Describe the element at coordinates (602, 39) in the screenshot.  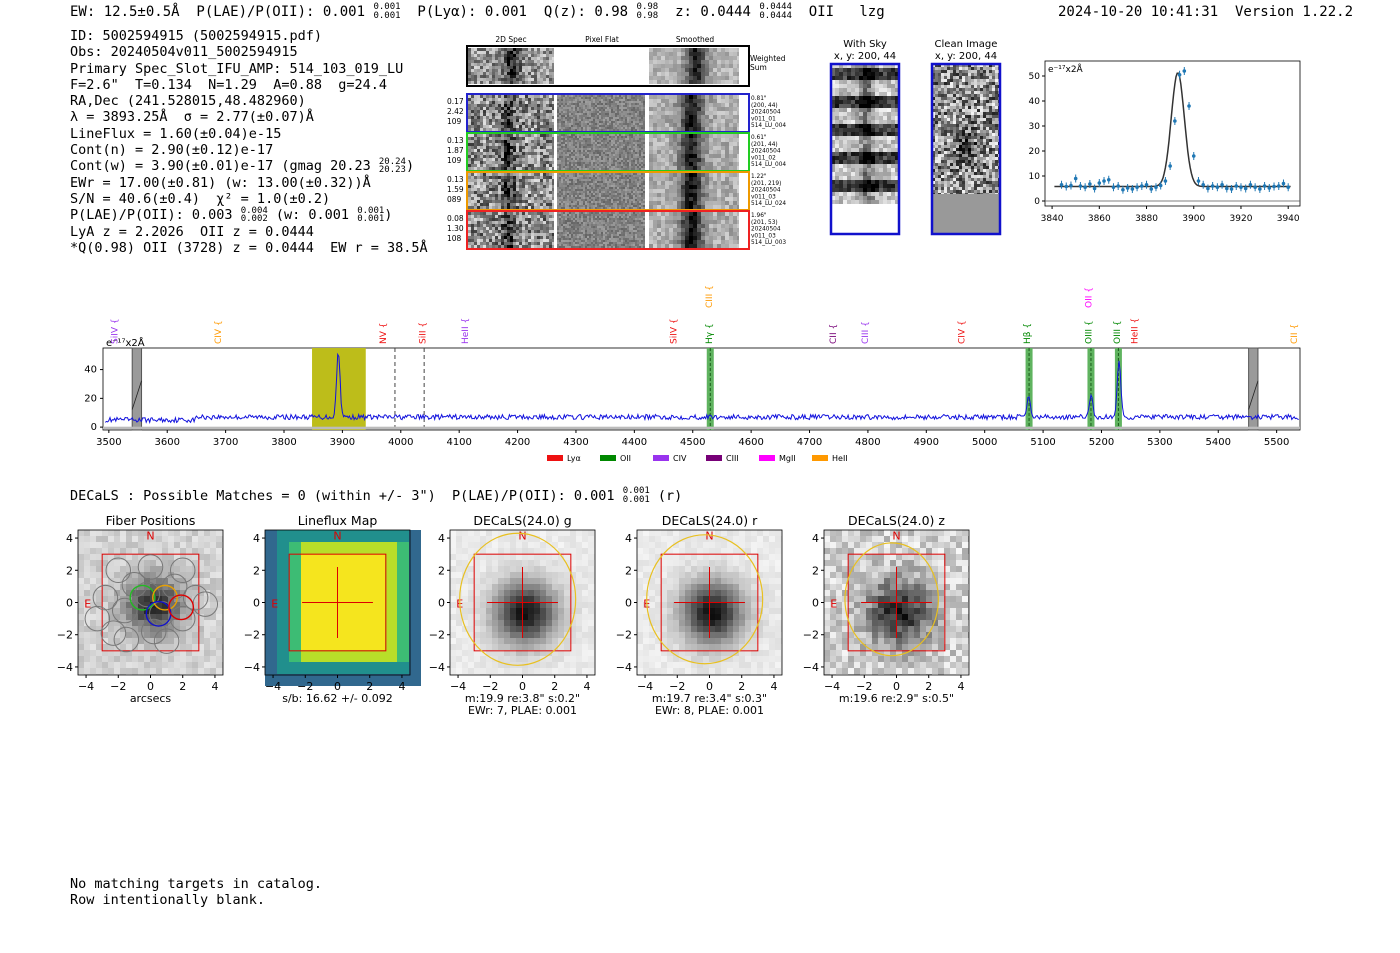
I see `cutout-column-title: Pixel Flat` at that location.